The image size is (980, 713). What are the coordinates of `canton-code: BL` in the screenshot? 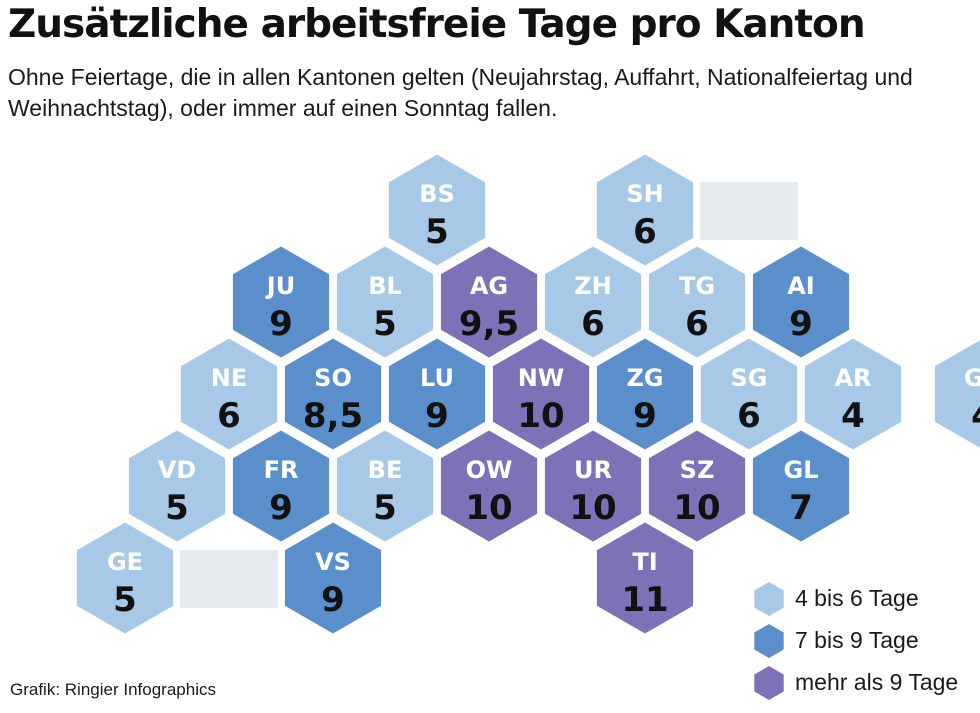 It's located at (385, 286).